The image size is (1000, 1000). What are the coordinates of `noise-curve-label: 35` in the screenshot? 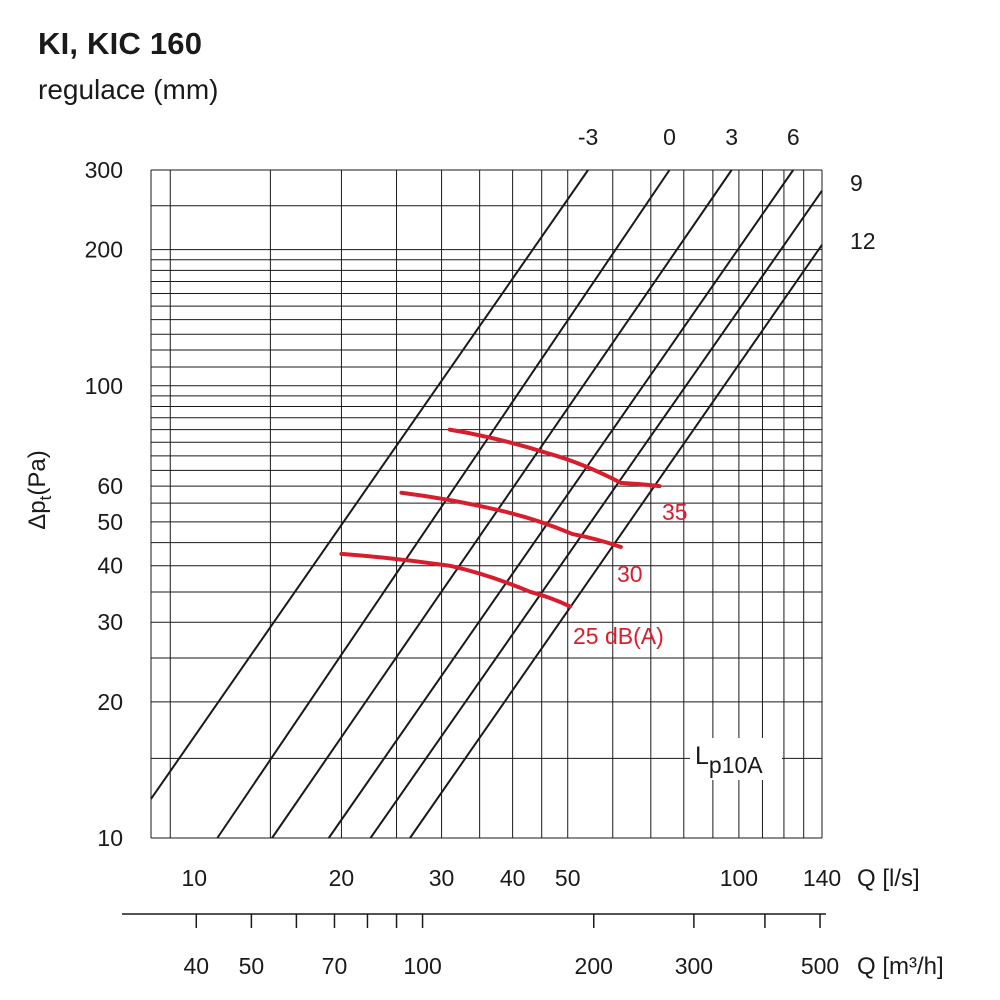 It's located at (675, 512).